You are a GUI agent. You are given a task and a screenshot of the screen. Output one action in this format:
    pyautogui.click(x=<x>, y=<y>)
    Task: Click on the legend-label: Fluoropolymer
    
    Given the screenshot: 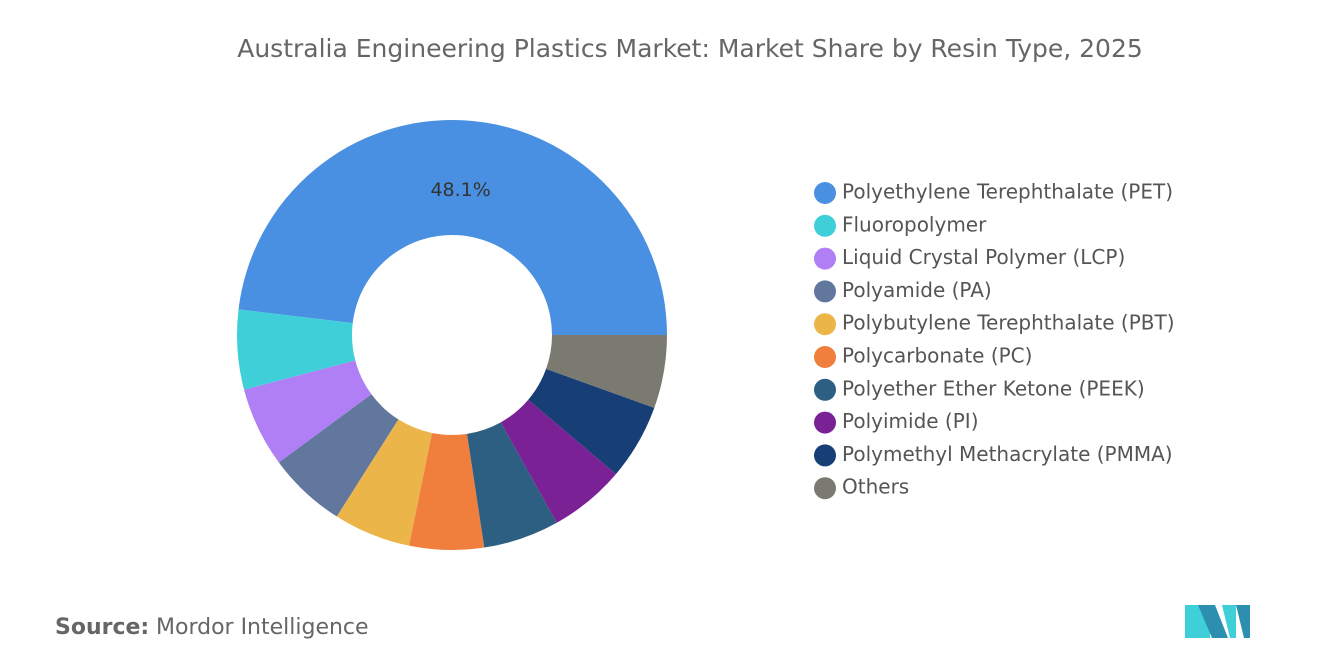 What is the action you would take?
    pyautogui.click(x=914, y=224)
    